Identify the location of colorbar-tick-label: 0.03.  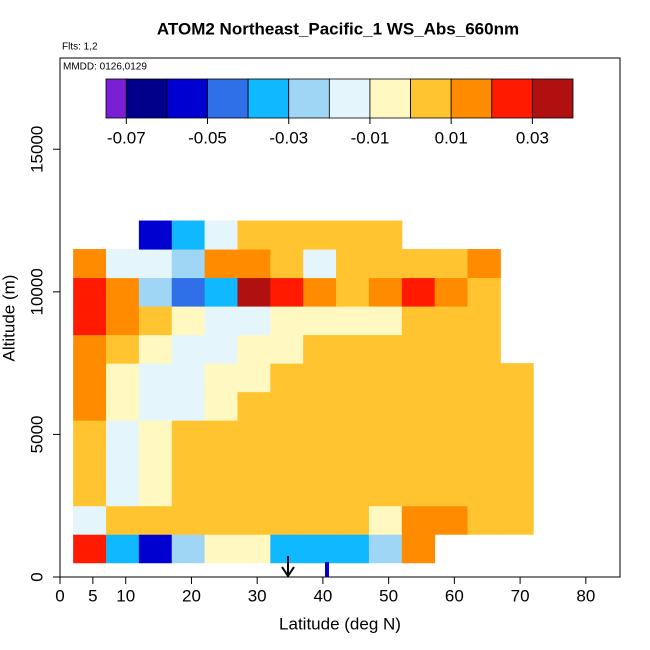
(532, 137).